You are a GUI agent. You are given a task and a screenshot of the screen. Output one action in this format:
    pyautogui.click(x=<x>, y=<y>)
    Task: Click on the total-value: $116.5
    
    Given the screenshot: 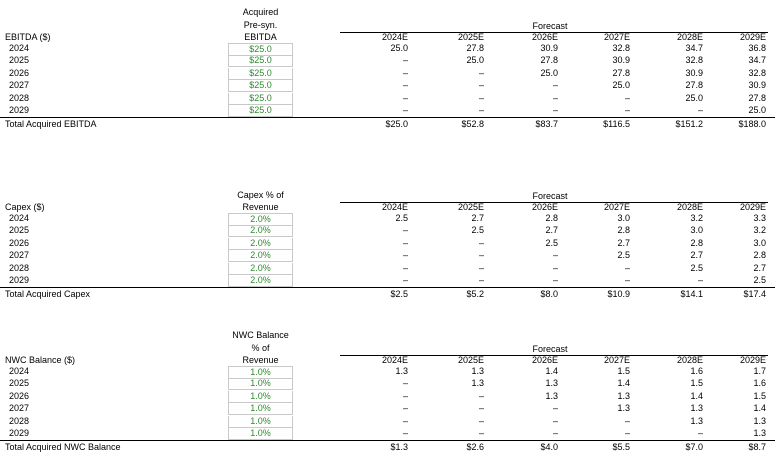 What is the action you would take?
    pyautogui.click(x=616, y=124)
    